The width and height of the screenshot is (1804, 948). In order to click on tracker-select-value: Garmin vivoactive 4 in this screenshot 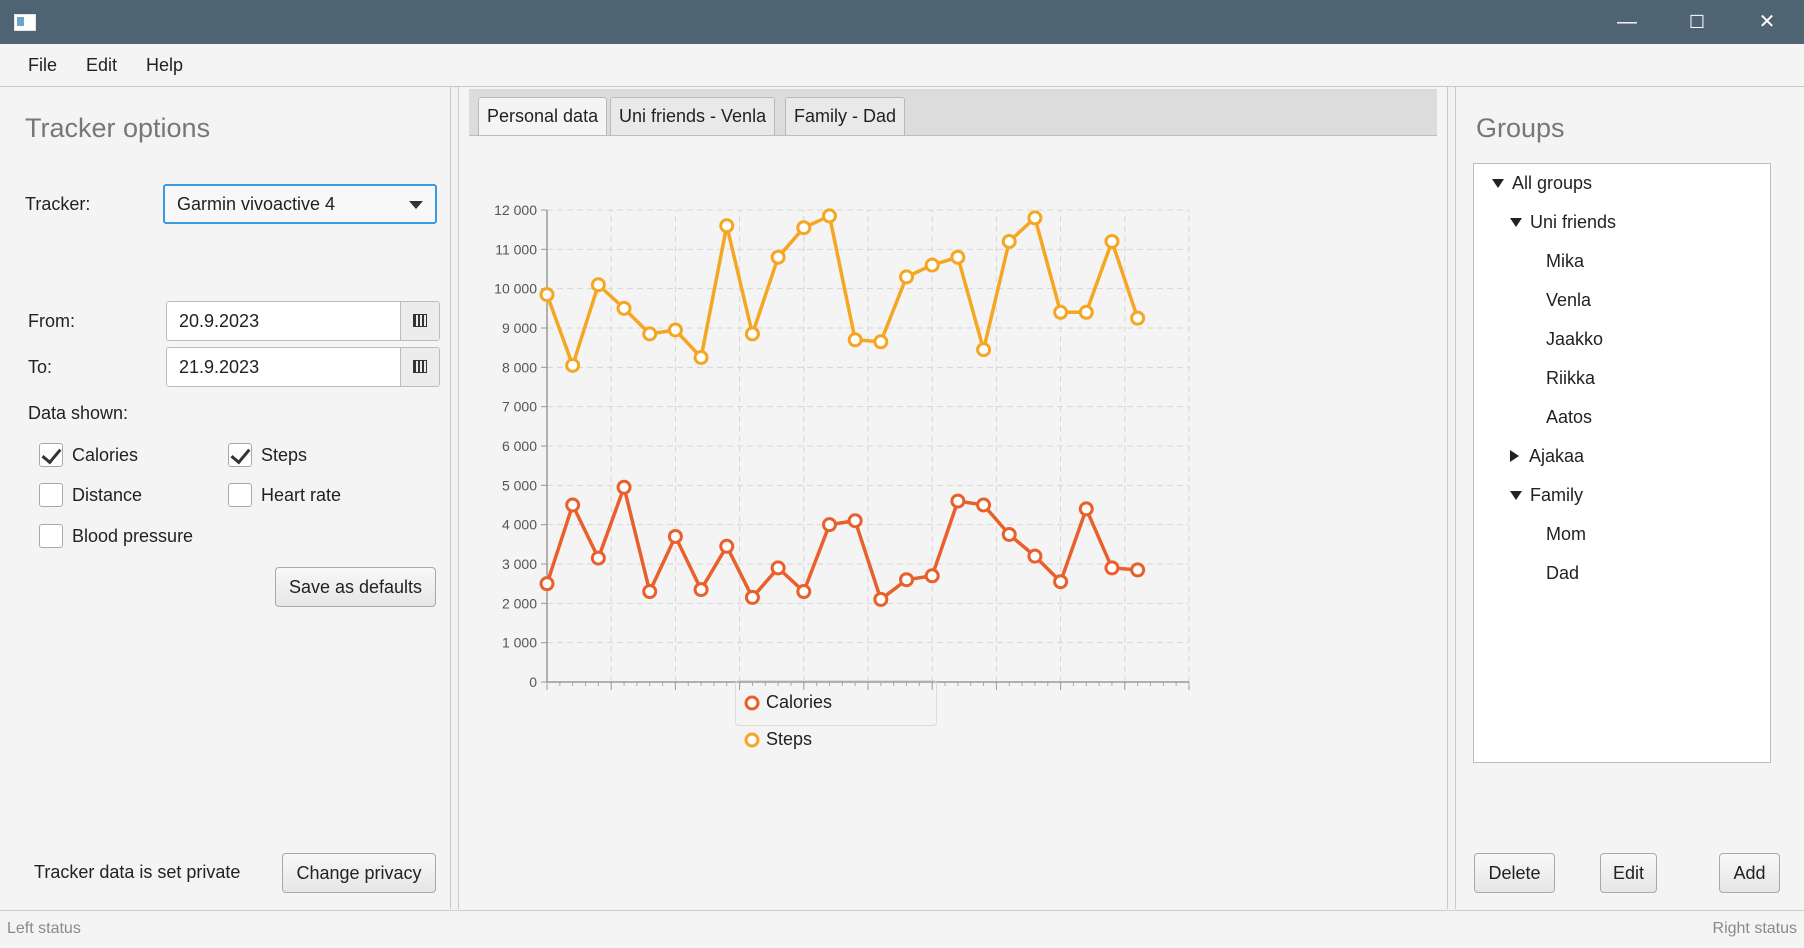, I will do `click(256, 204)`.